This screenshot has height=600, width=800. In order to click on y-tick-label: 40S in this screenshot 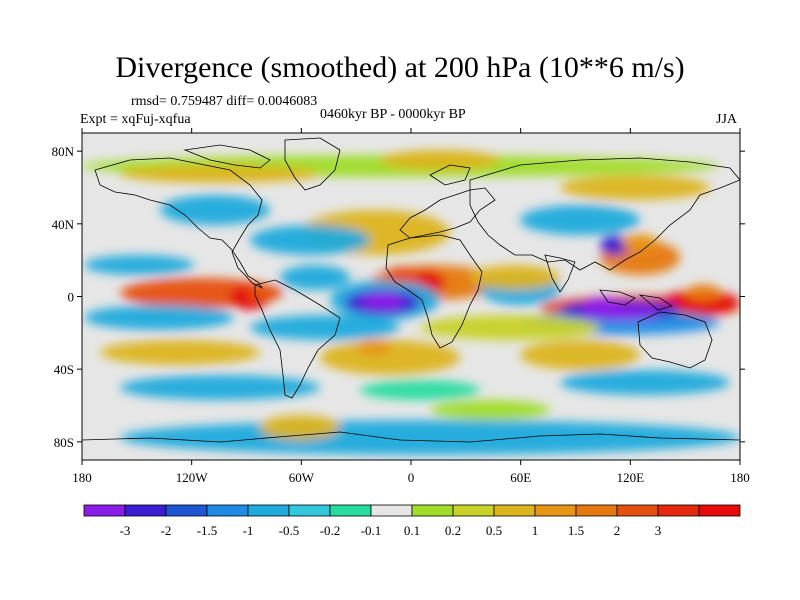, I will do `click(64, 369)`.